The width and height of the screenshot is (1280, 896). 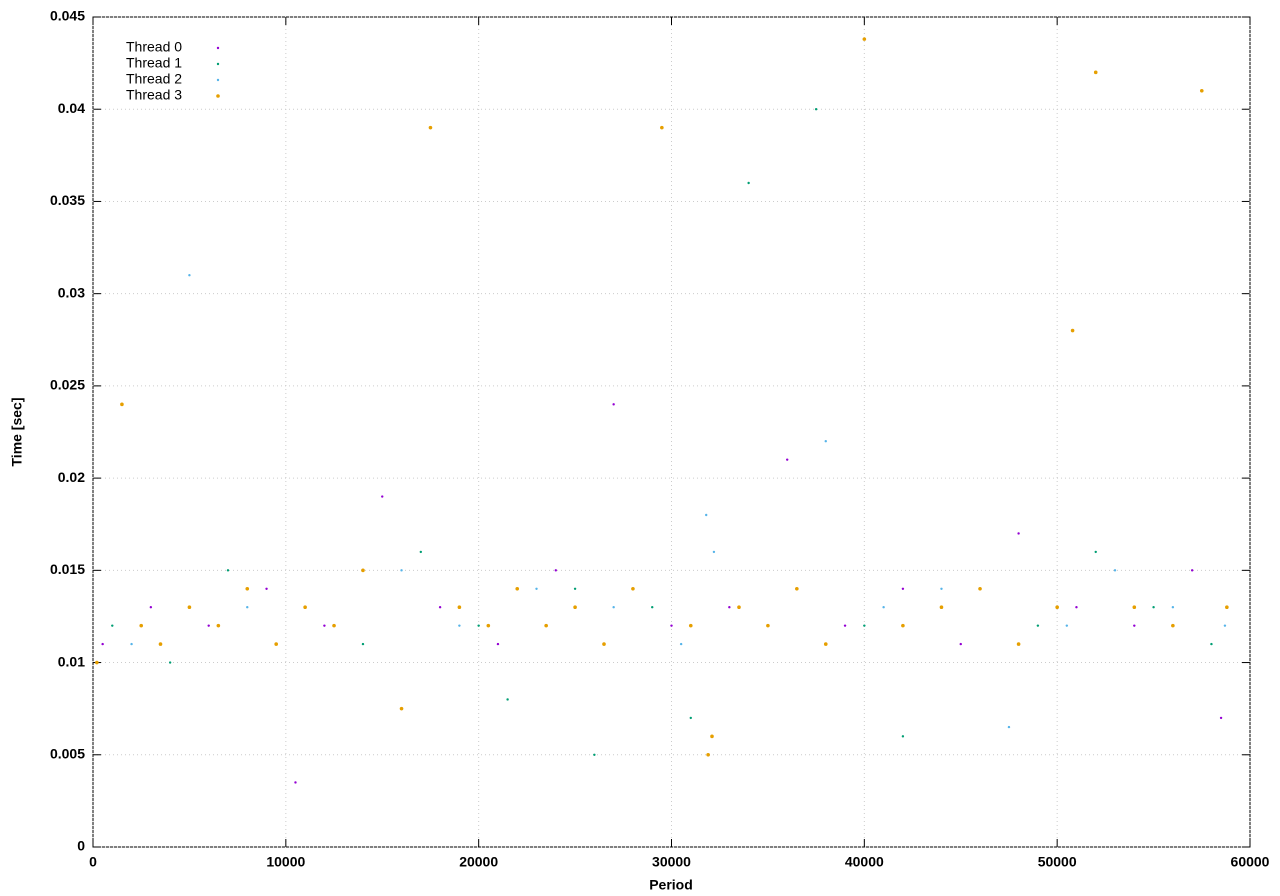 I want to click on x-tick-label: 0, so click(x=93, y=862).